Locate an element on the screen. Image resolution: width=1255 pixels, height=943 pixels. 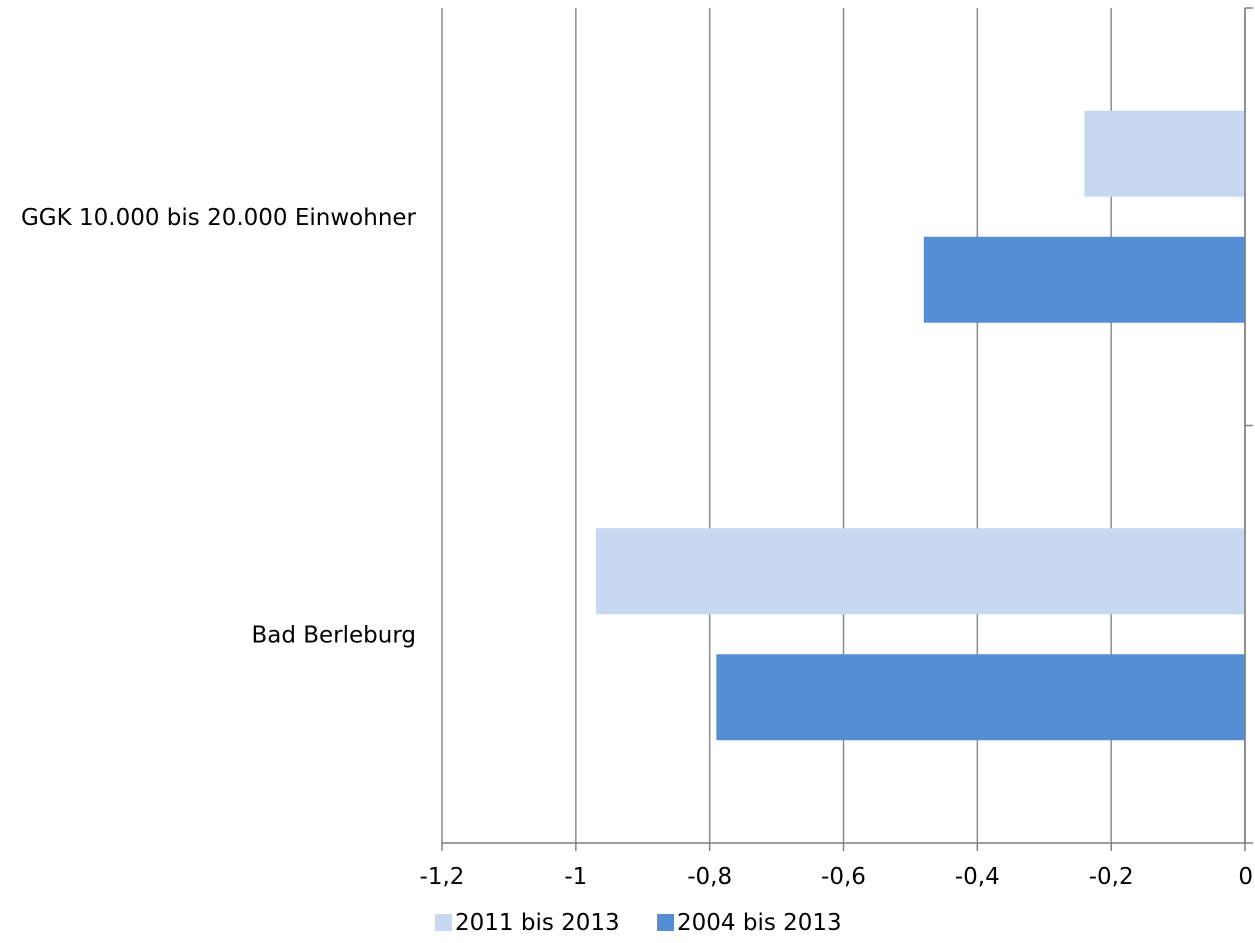
x-tick-label-6: 0 is located at coordinates (1245, 877).